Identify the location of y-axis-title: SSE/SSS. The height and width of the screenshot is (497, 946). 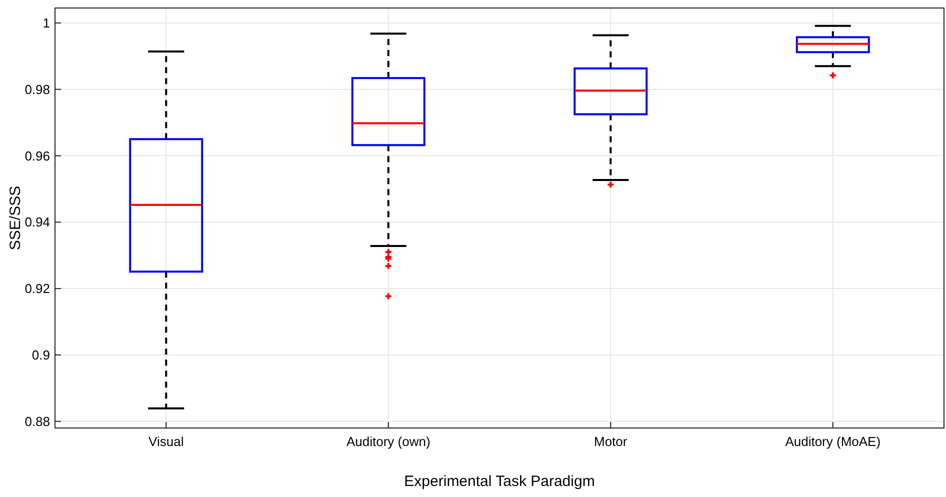
(15, 218).